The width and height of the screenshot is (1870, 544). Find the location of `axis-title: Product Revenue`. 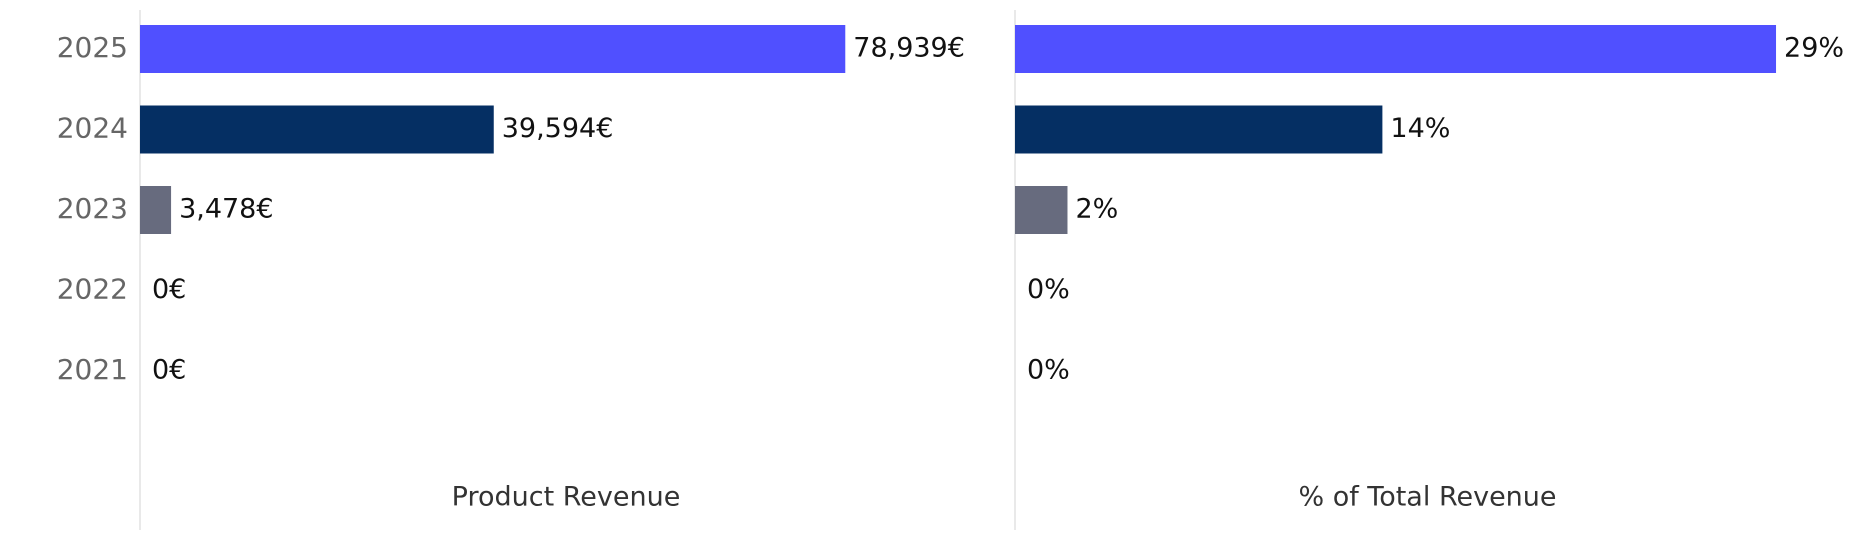

axis-title: Product Revenue is located at coordinates (566, 497).